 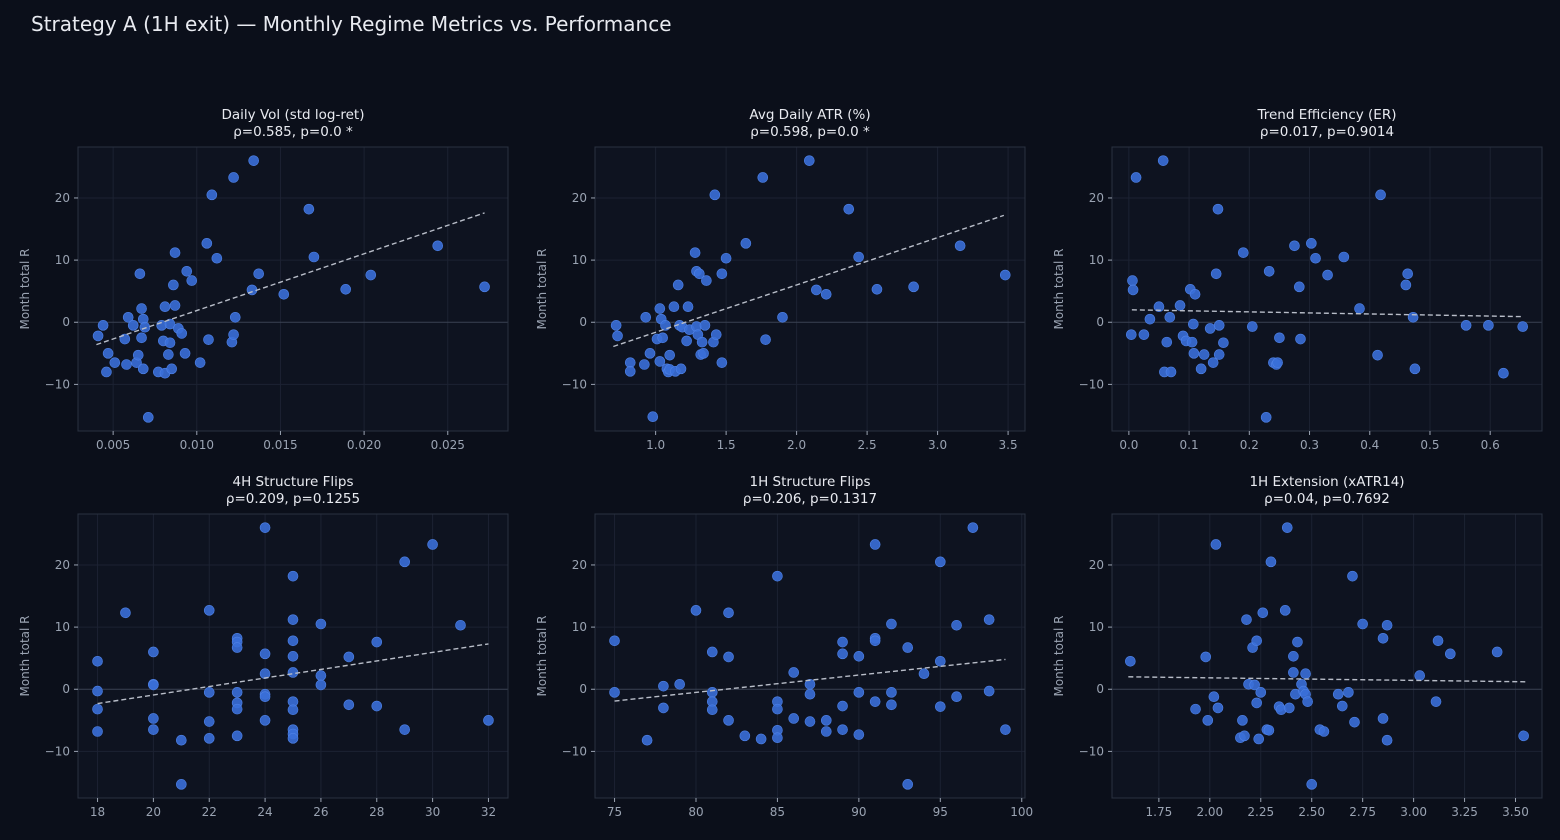 I want to click on chart-title: Trend Efficiency (ER), so click(x=1326, y=115).